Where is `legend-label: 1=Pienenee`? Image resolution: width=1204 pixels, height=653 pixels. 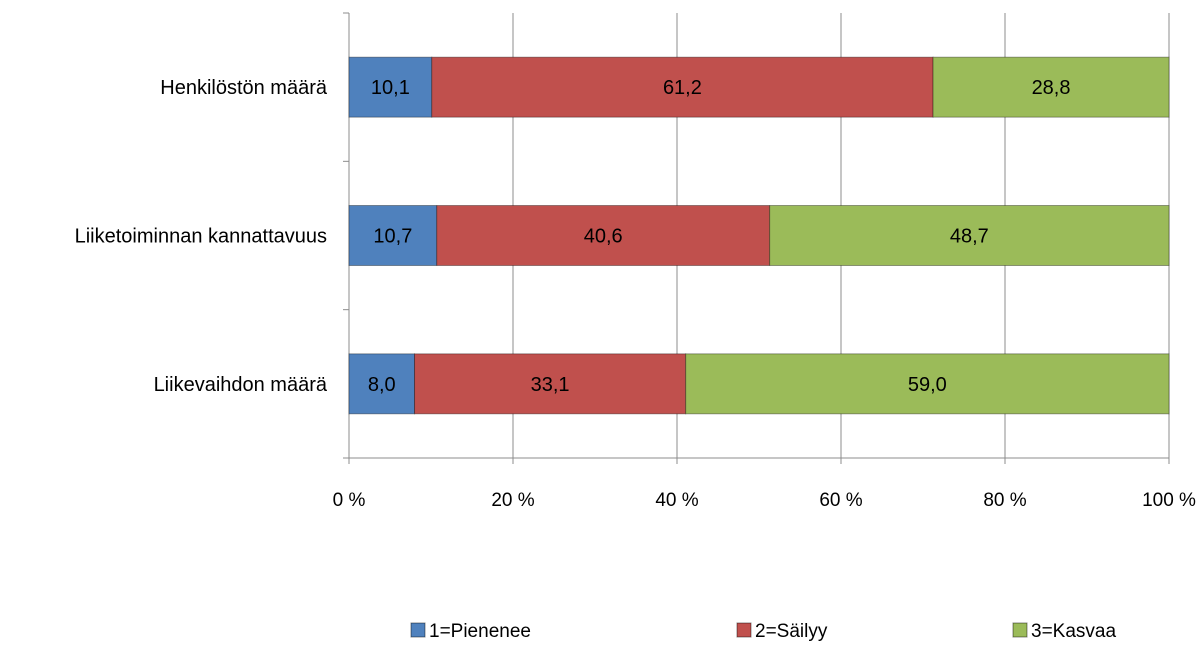 legend-label: 1=Pienenee is located at coordinates (480, 631).